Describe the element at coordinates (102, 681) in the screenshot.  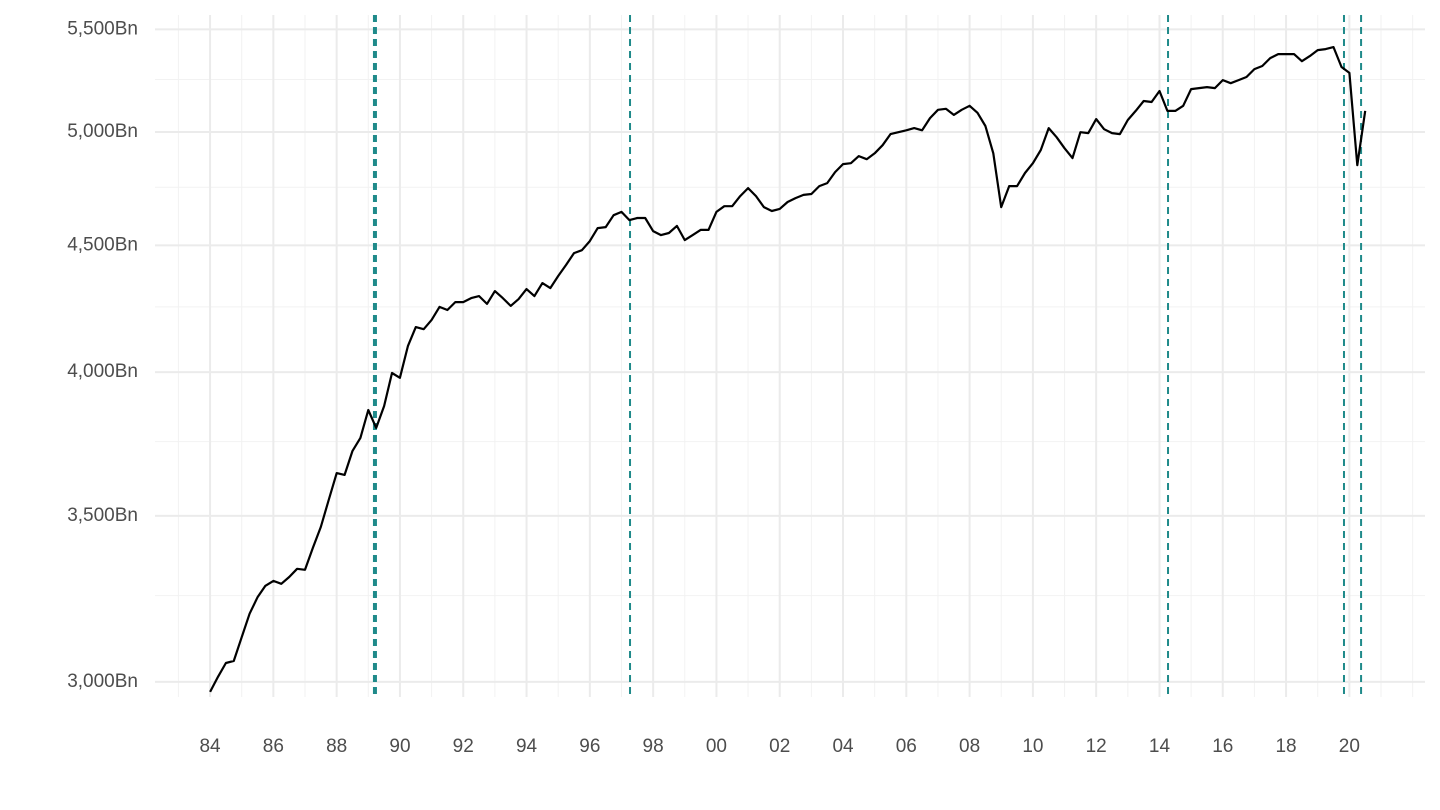
I see `y-tick-label: 3,000Bn` at that location.